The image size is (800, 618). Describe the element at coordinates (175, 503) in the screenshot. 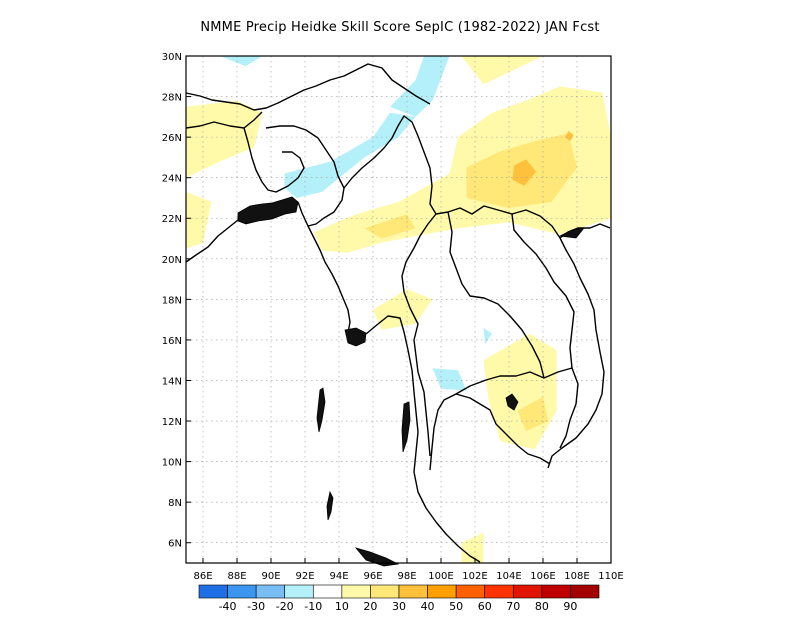

I see `lat-tick-label: 8N` at that location.